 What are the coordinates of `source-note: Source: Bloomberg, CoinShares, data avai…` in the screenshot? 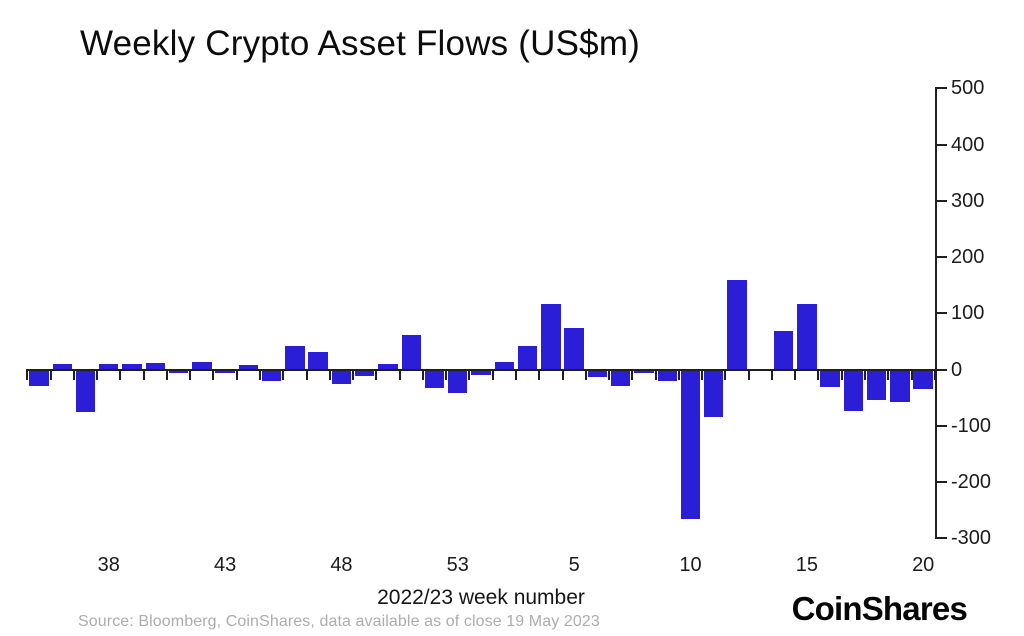 It's located at (339, 621).